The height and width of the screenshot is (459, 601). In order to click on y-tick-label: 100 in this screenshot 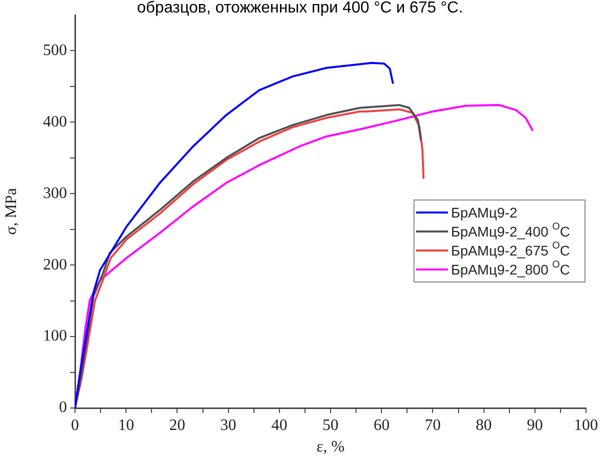, I will do `click(55, 336)`.